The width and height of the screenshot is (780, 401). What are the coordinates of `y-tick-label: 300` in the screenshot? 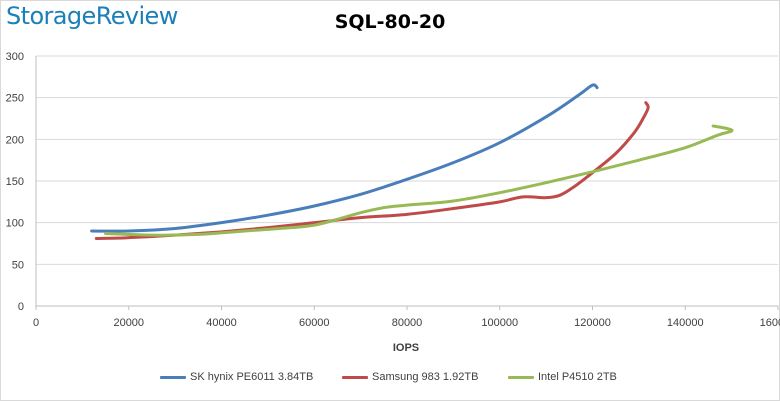 It's located at (15, 57).